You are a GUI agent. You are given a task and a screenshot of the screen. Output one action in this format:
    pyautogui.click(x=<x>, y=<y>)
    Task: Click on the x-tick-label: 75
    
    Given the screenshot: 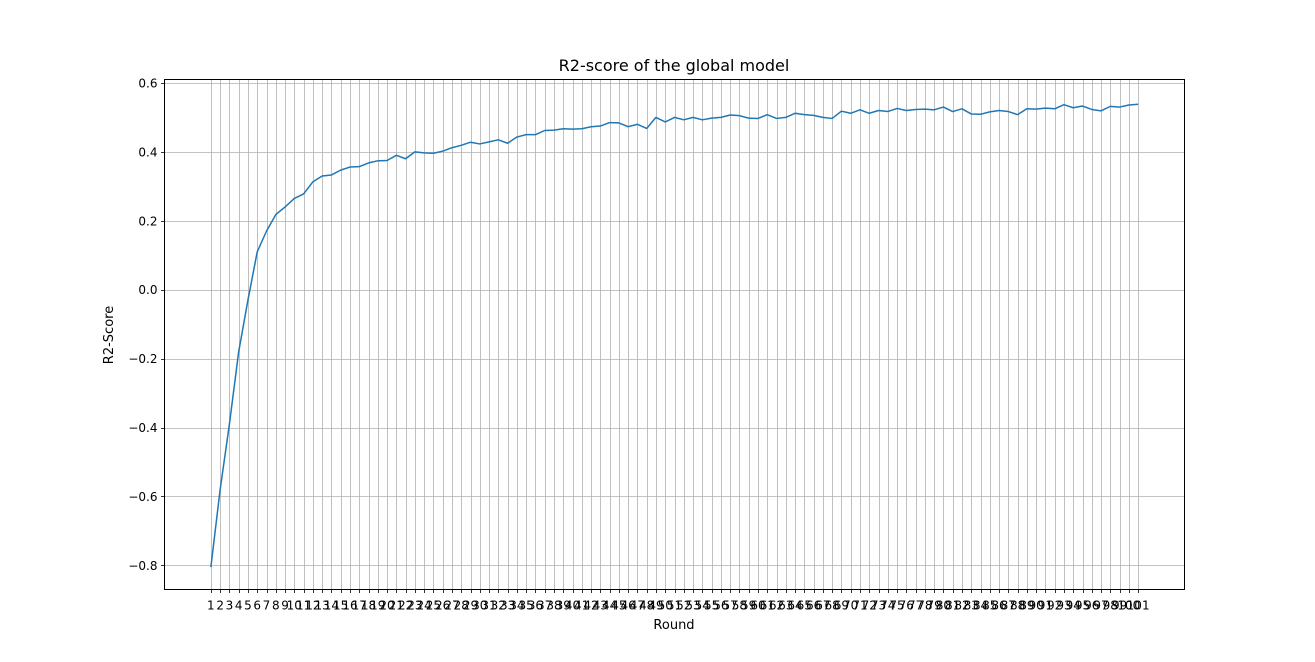 What is the action you would take?
    pyautogui.click(x=896, y=606)
    